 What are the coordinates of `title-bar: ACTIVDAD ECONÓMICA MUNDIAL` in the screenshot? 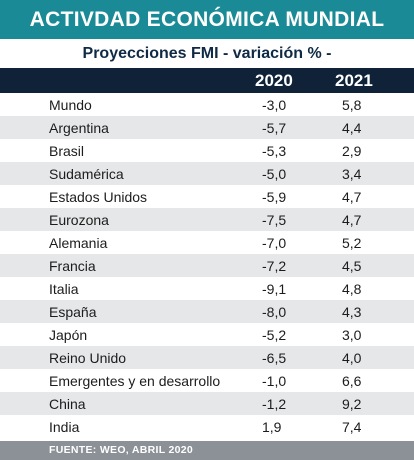 It's located at (207, 19).